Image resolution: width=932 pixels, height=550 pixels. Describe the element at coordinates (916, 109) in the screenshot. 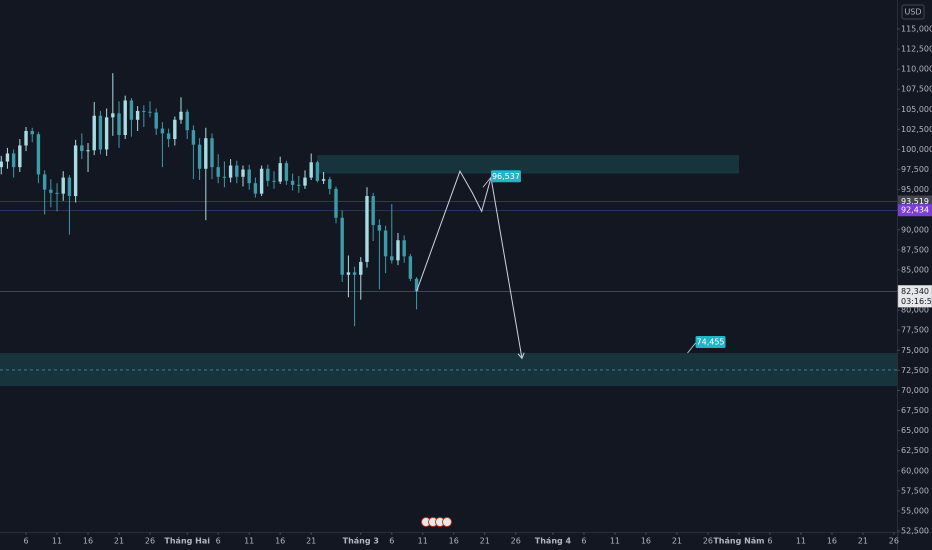

I see `y-tick-label: 105,000` at that location.